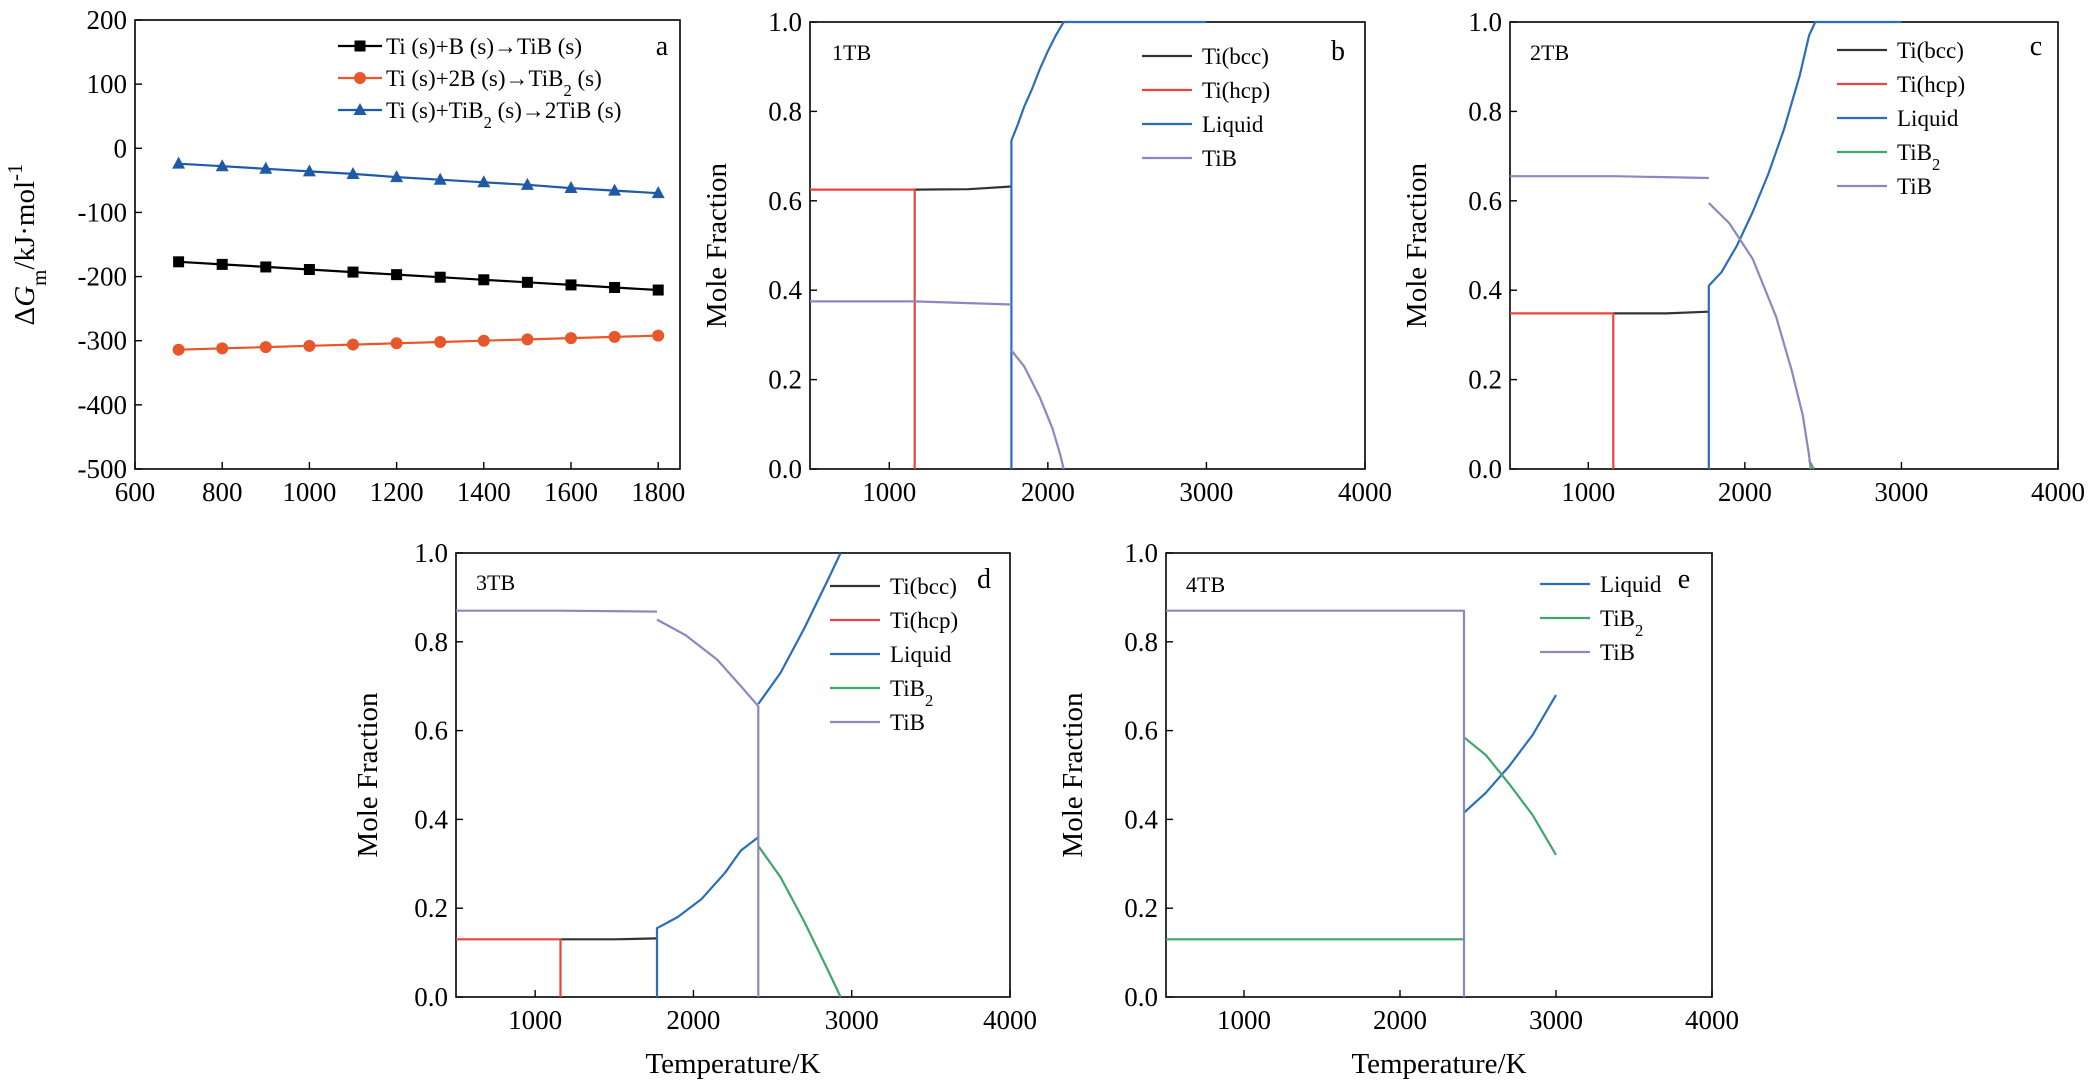 The image size is (2098, 1089). What do you see at coordinates (963, 188) in the screenshot?
I see `series-line-ti-bcc` at bounding box center [963, 188].